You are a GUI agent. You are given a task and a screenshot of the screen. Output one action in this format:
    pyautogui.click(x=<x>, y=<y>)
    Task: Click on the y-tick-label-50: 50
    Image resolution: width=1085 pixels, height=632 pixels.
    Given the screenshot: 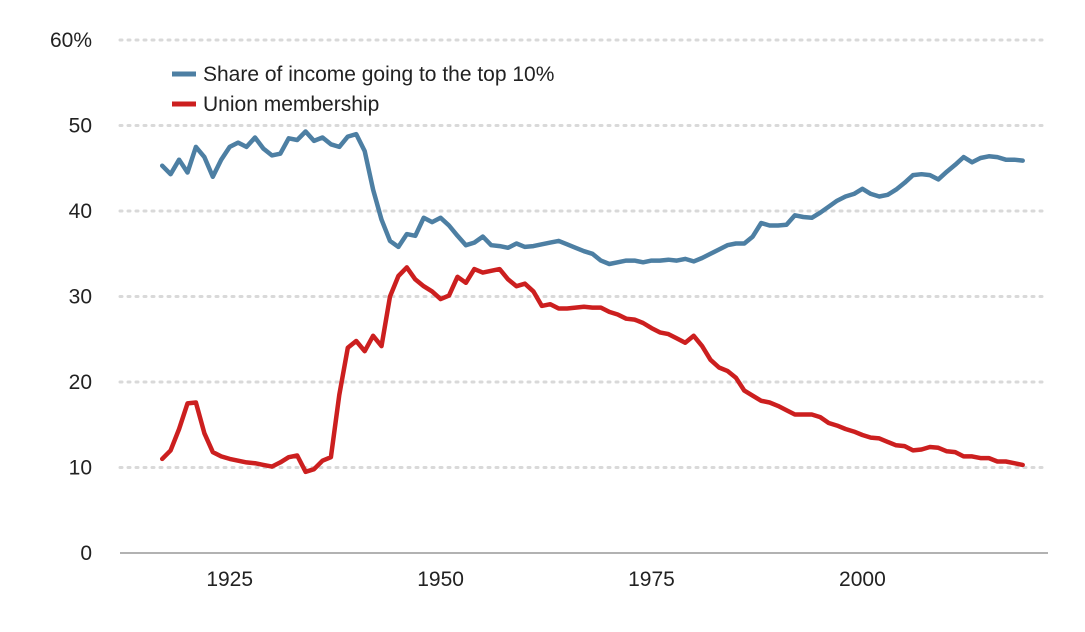 What is the action you would take?
    pyautogui.click(x=80, y=126)
    